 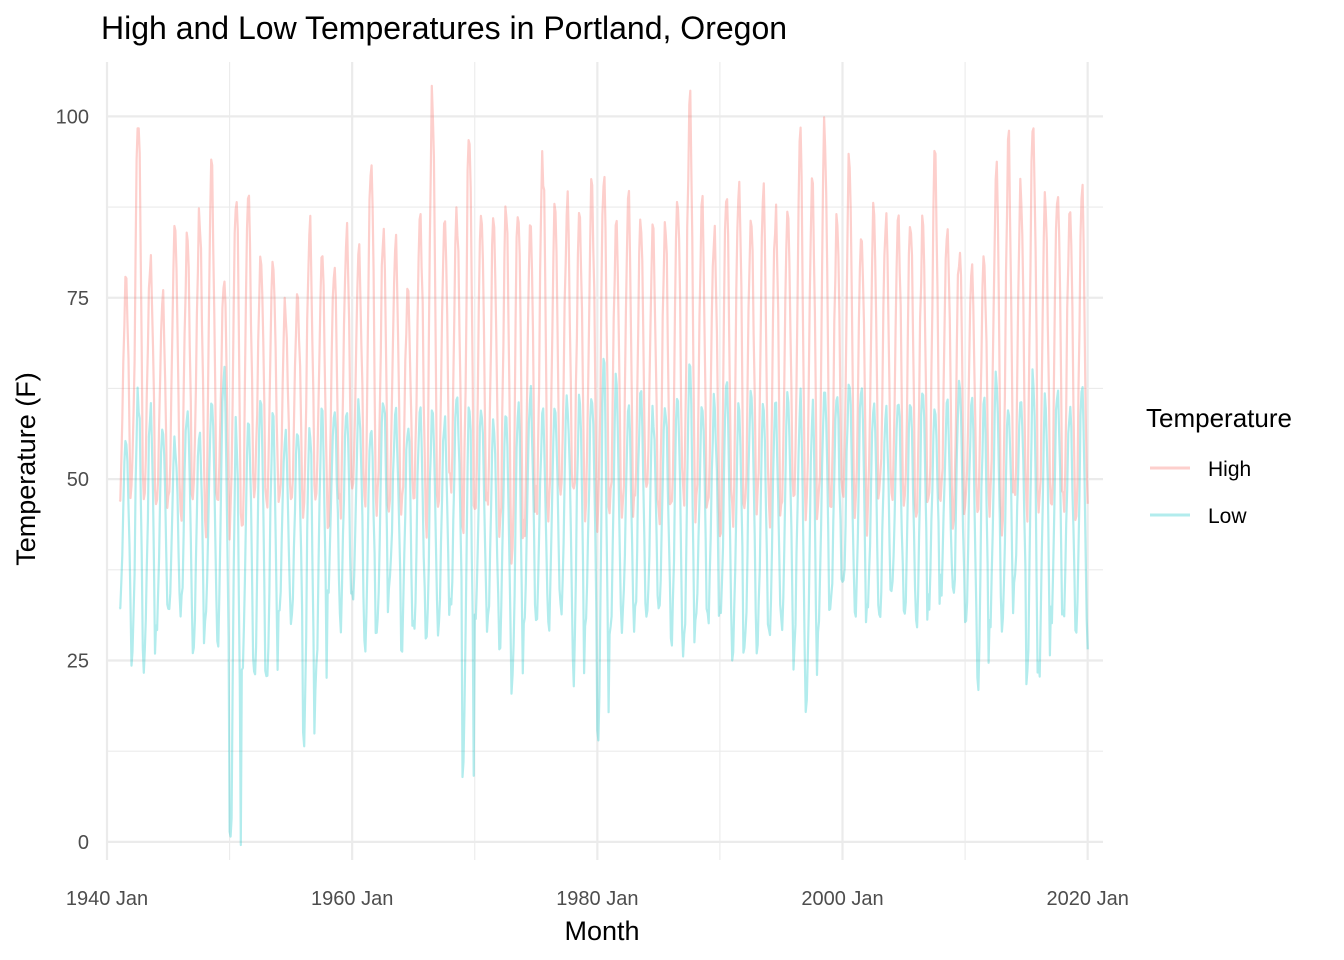 I want to click on x-tick-label: 1940 Jan, so click(x=107, y=899).